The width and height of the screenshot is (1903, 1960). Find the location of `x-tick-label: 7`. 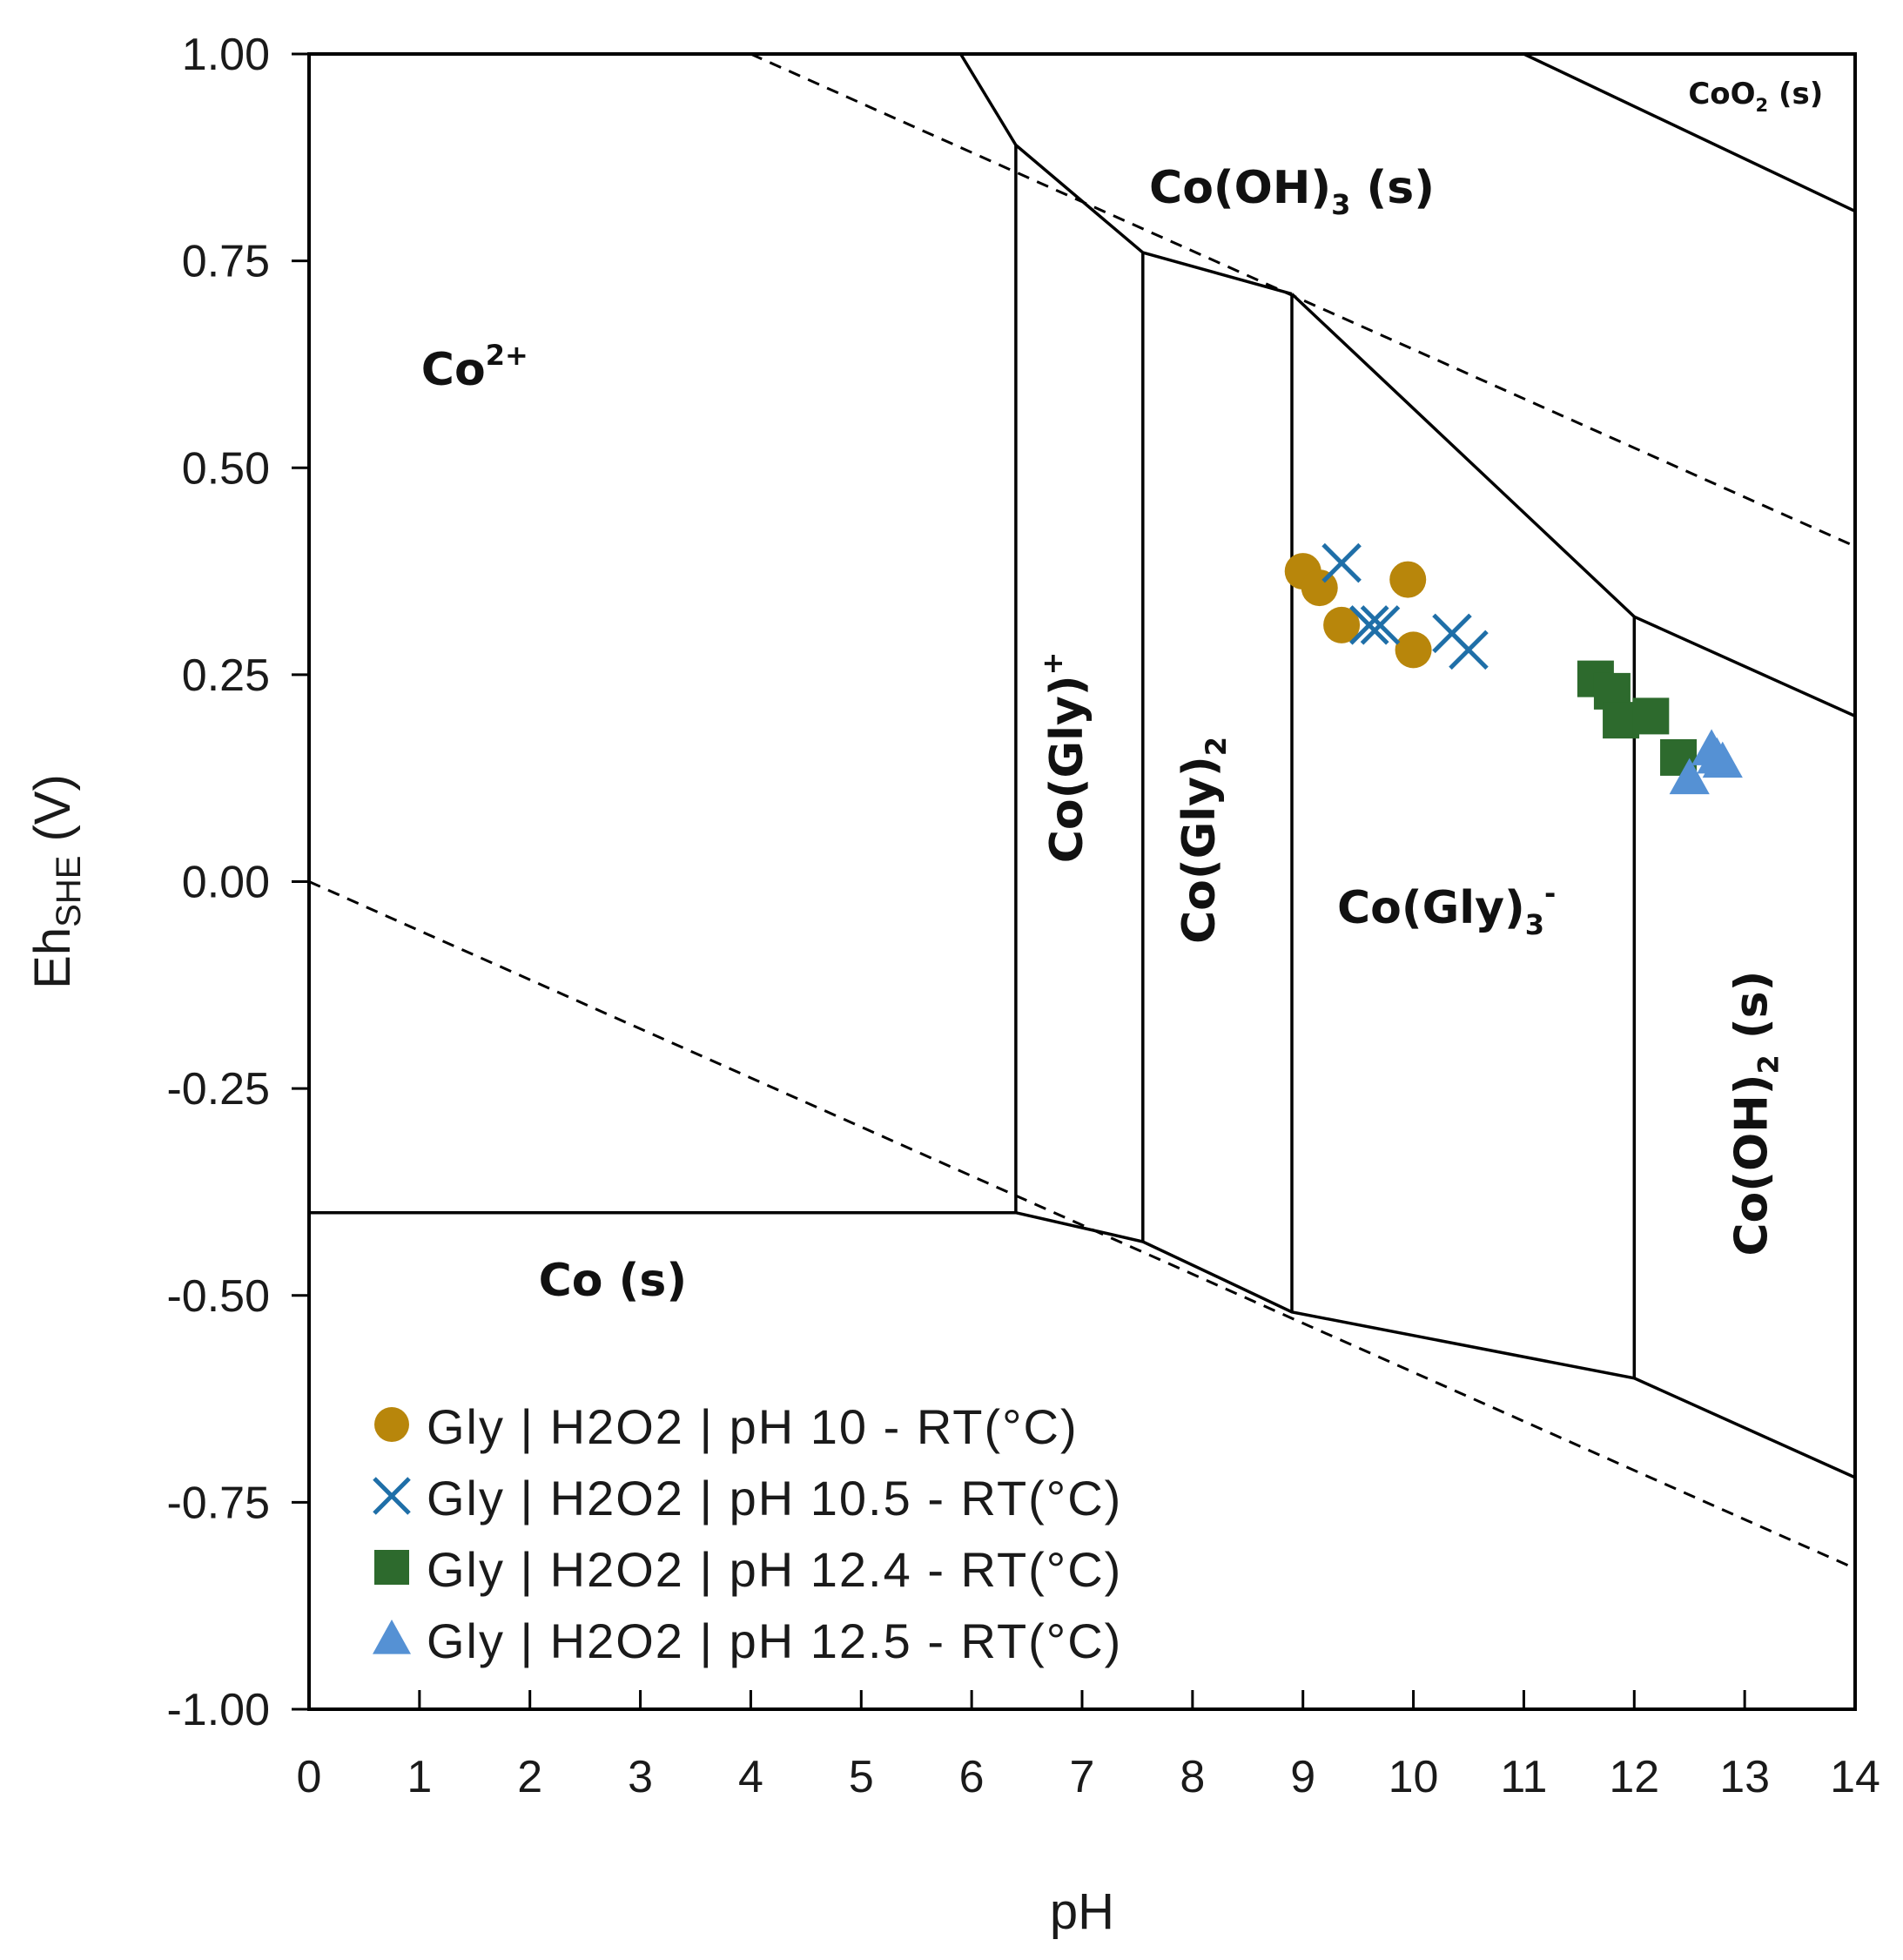

x-tick-label: 7 is located at coordinates (1082, 1777).